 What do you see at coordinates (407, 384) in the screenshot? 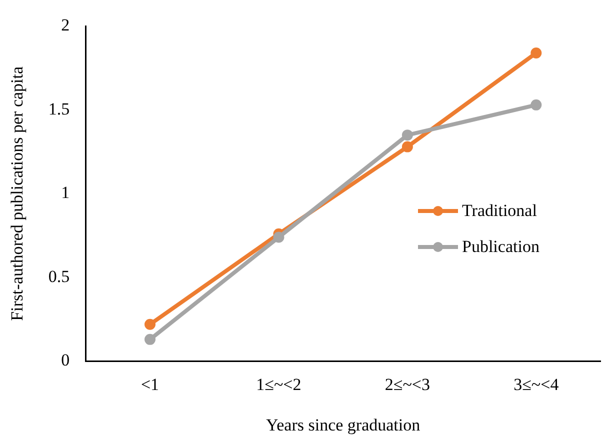
I see `x-tick-label: 2≤~<3` at bounding box center [407, 384].